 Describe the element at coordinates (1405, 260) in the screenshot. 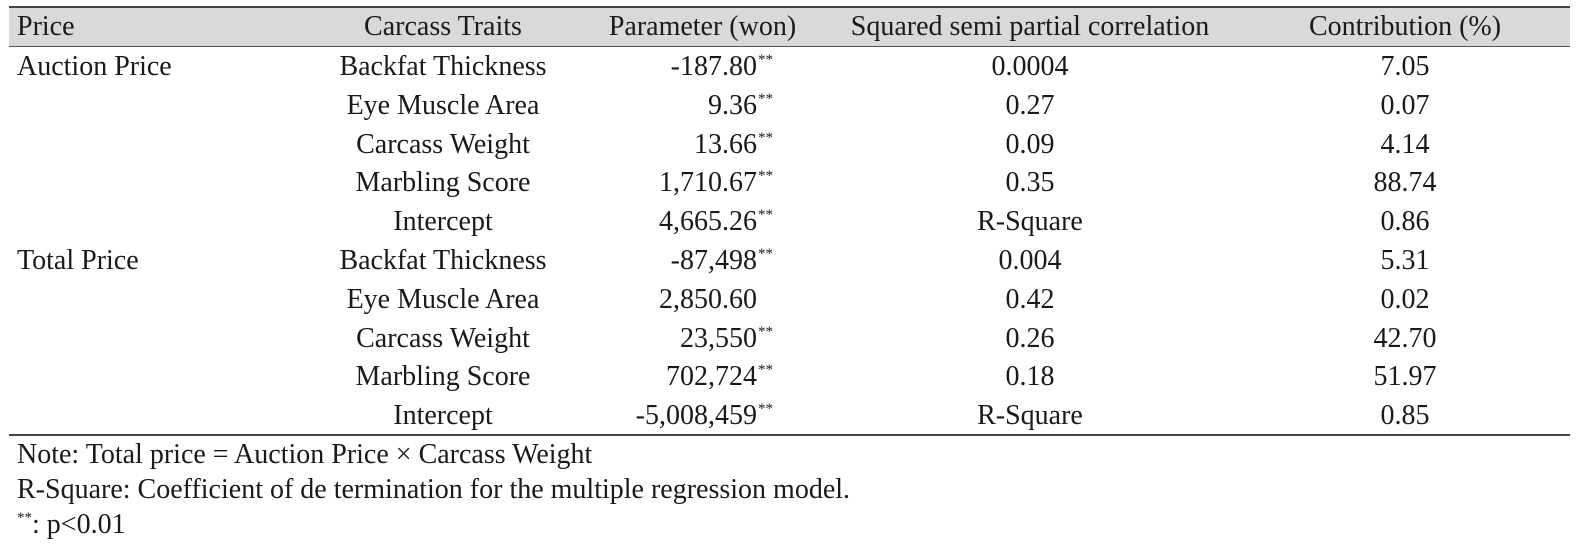

I see `cell-contribution: 5.31` at that location.